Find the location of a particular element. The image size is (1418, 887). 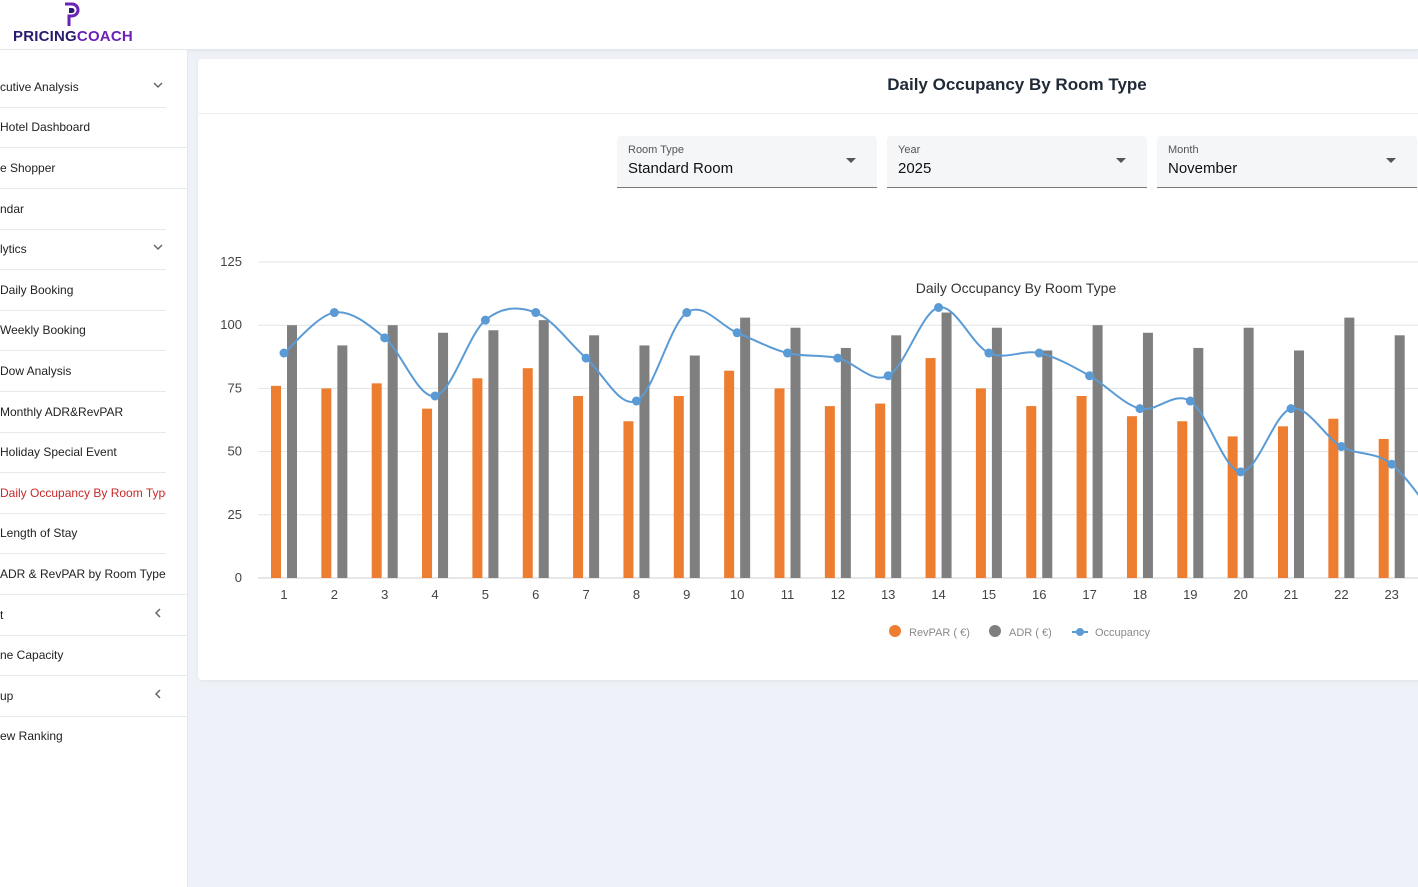

x-tick-label: 7 is located at coordinates (585, 594).